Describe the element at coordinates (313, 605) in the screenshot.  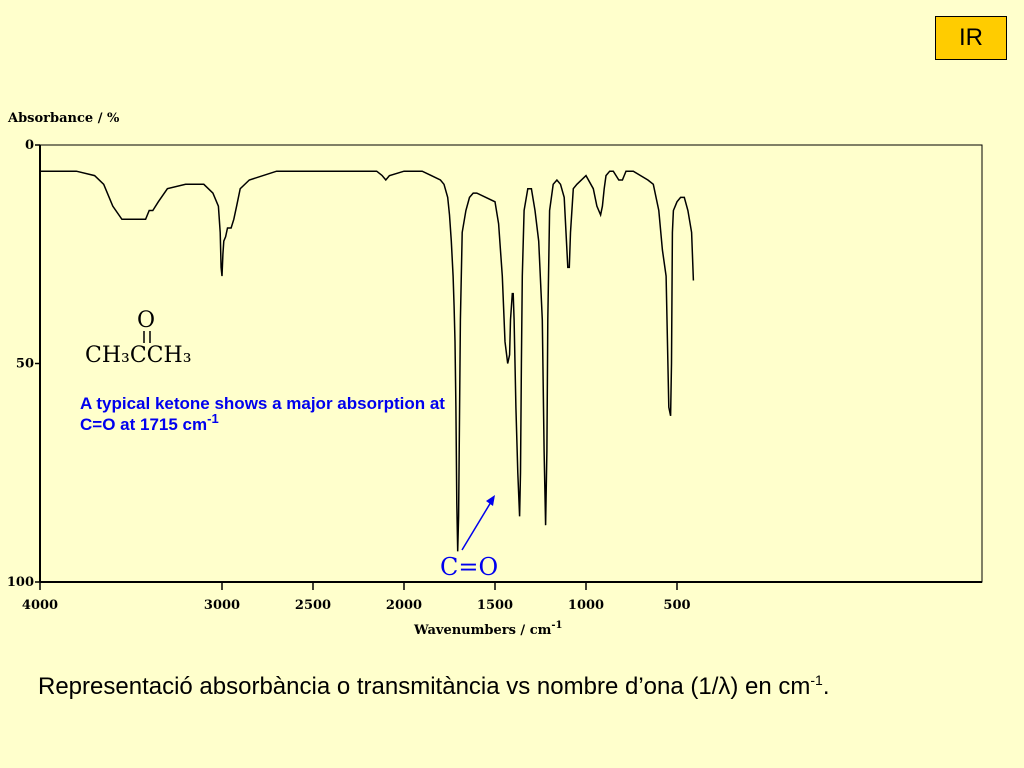
I see `x-tick-label: 2500` at that location.